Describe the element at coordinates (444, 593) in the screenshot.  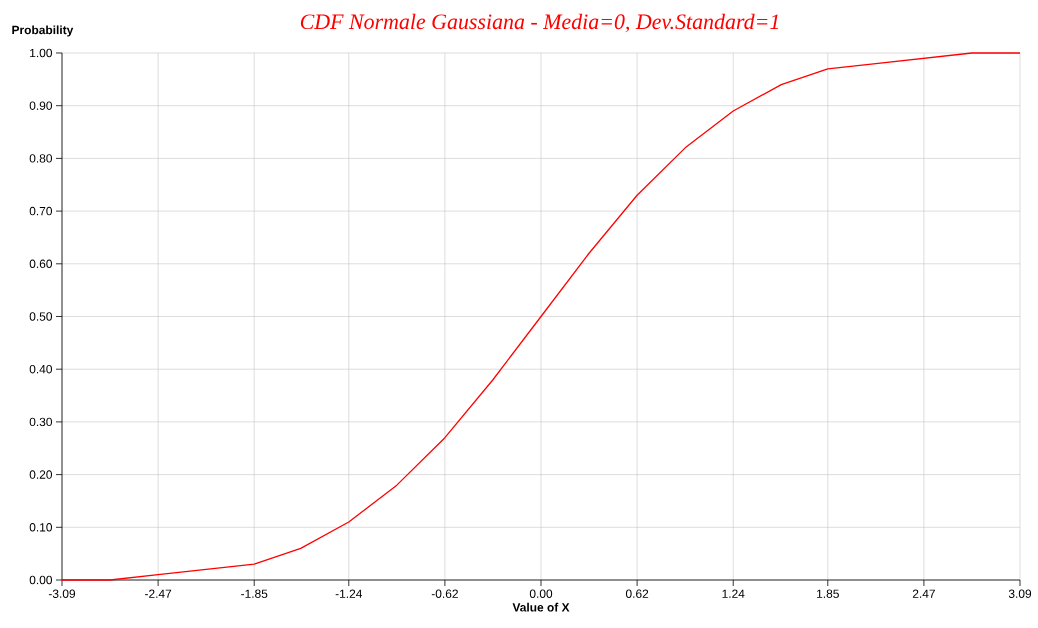
I see `x-tick-label: -0.62` at that location.